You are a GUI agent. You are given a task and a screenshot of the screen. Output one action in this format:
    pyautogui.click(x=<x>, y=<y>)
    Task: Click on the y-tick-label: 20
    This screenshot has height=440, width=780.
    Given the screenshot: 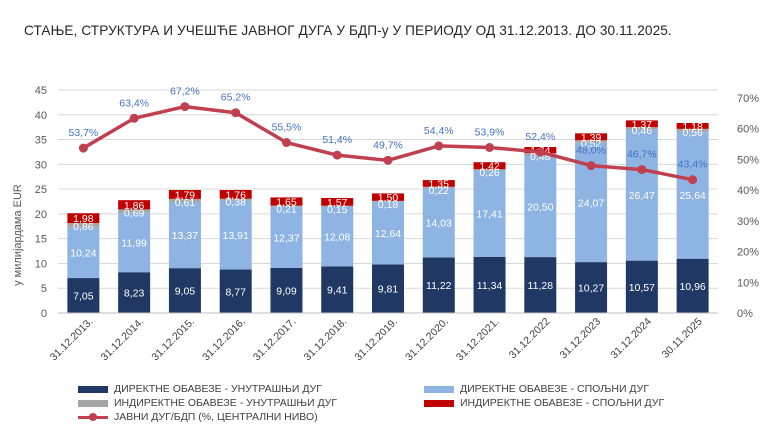 What is the action you would take?
    pyautogui.click(x=41, y=215)
    